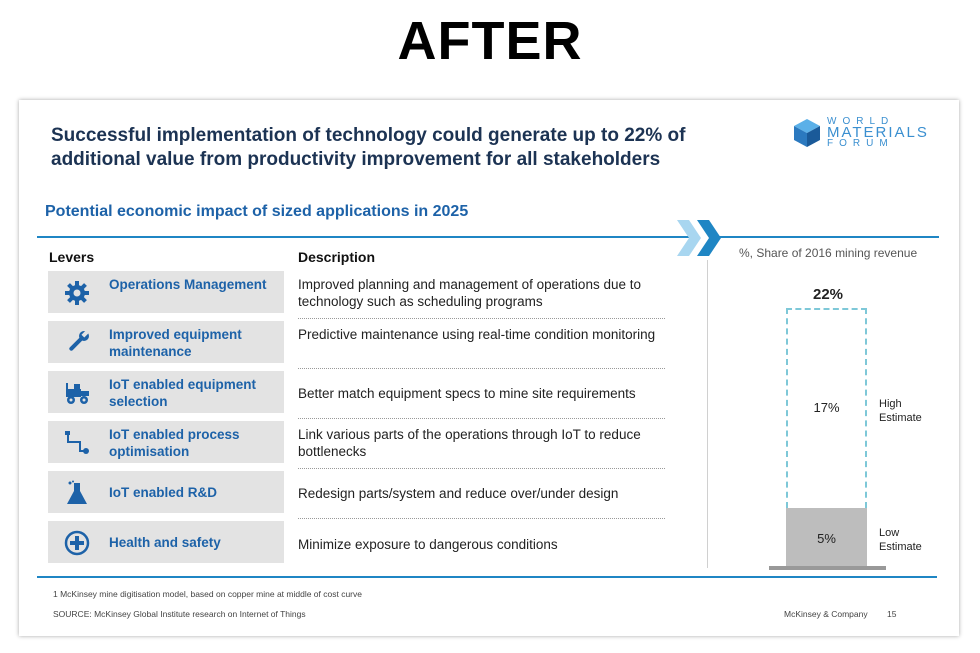 This screenshot has width=980, height=653. I want to click on tractor-icon, so click(77, 393).